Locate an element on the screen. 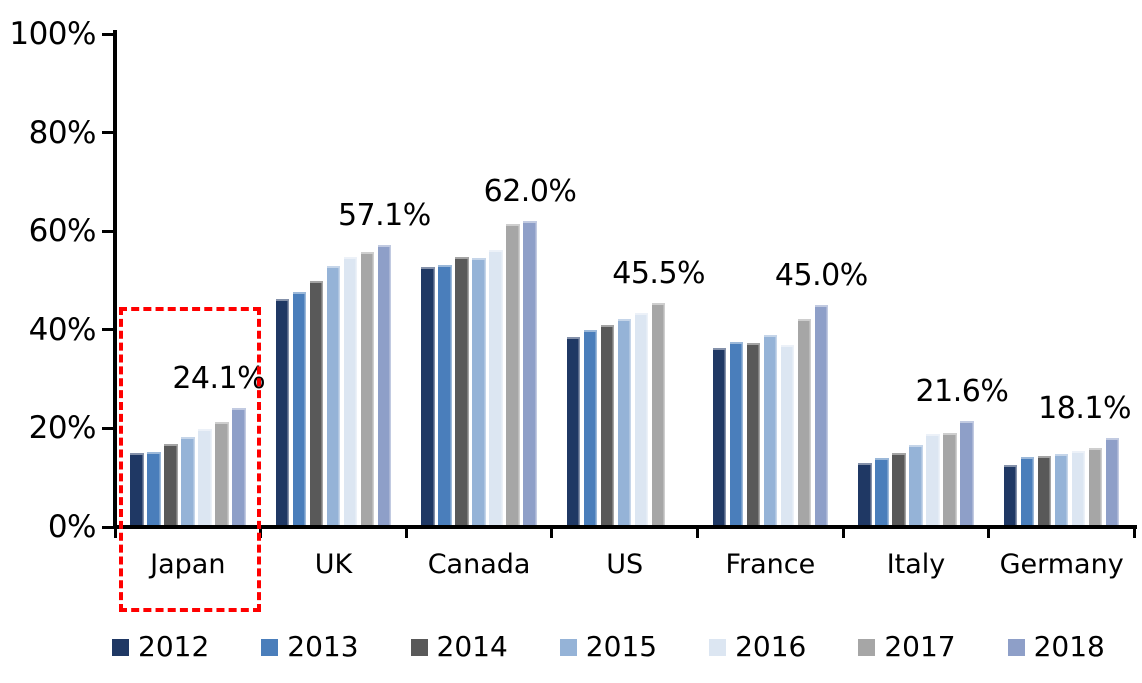  category-label: Germany is located at coordinates (1061, 564).